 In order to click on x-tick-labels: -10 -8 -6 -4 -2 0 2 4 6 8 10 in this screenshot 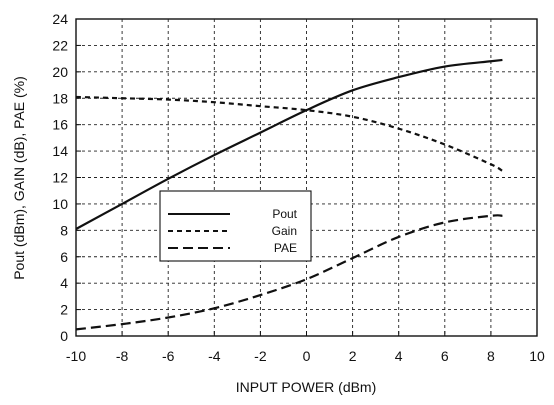, I will do `click(305, 356)`.